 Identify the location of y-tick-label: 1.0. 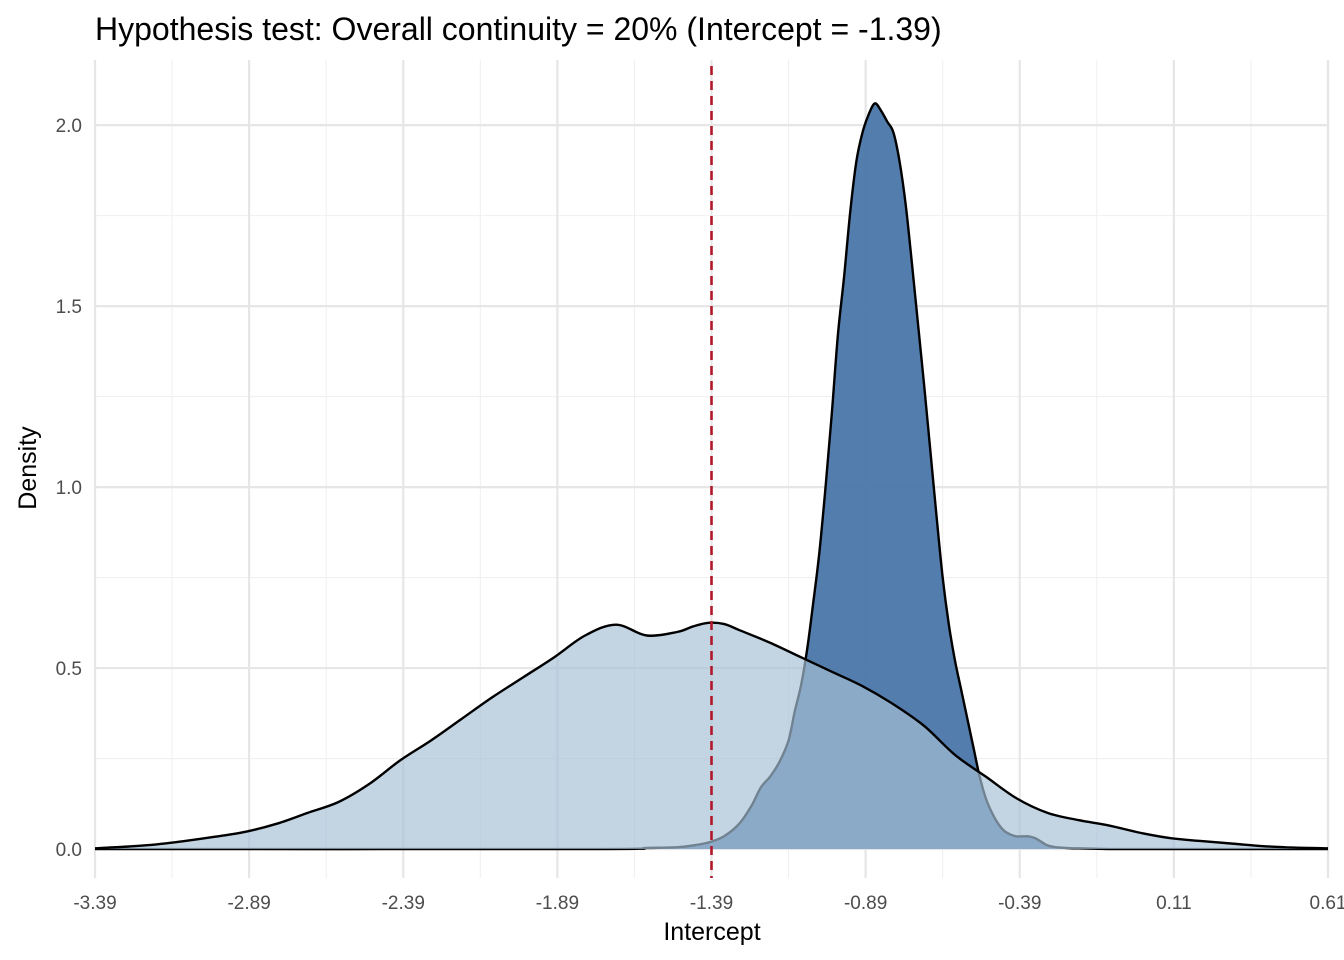
(69, 488).